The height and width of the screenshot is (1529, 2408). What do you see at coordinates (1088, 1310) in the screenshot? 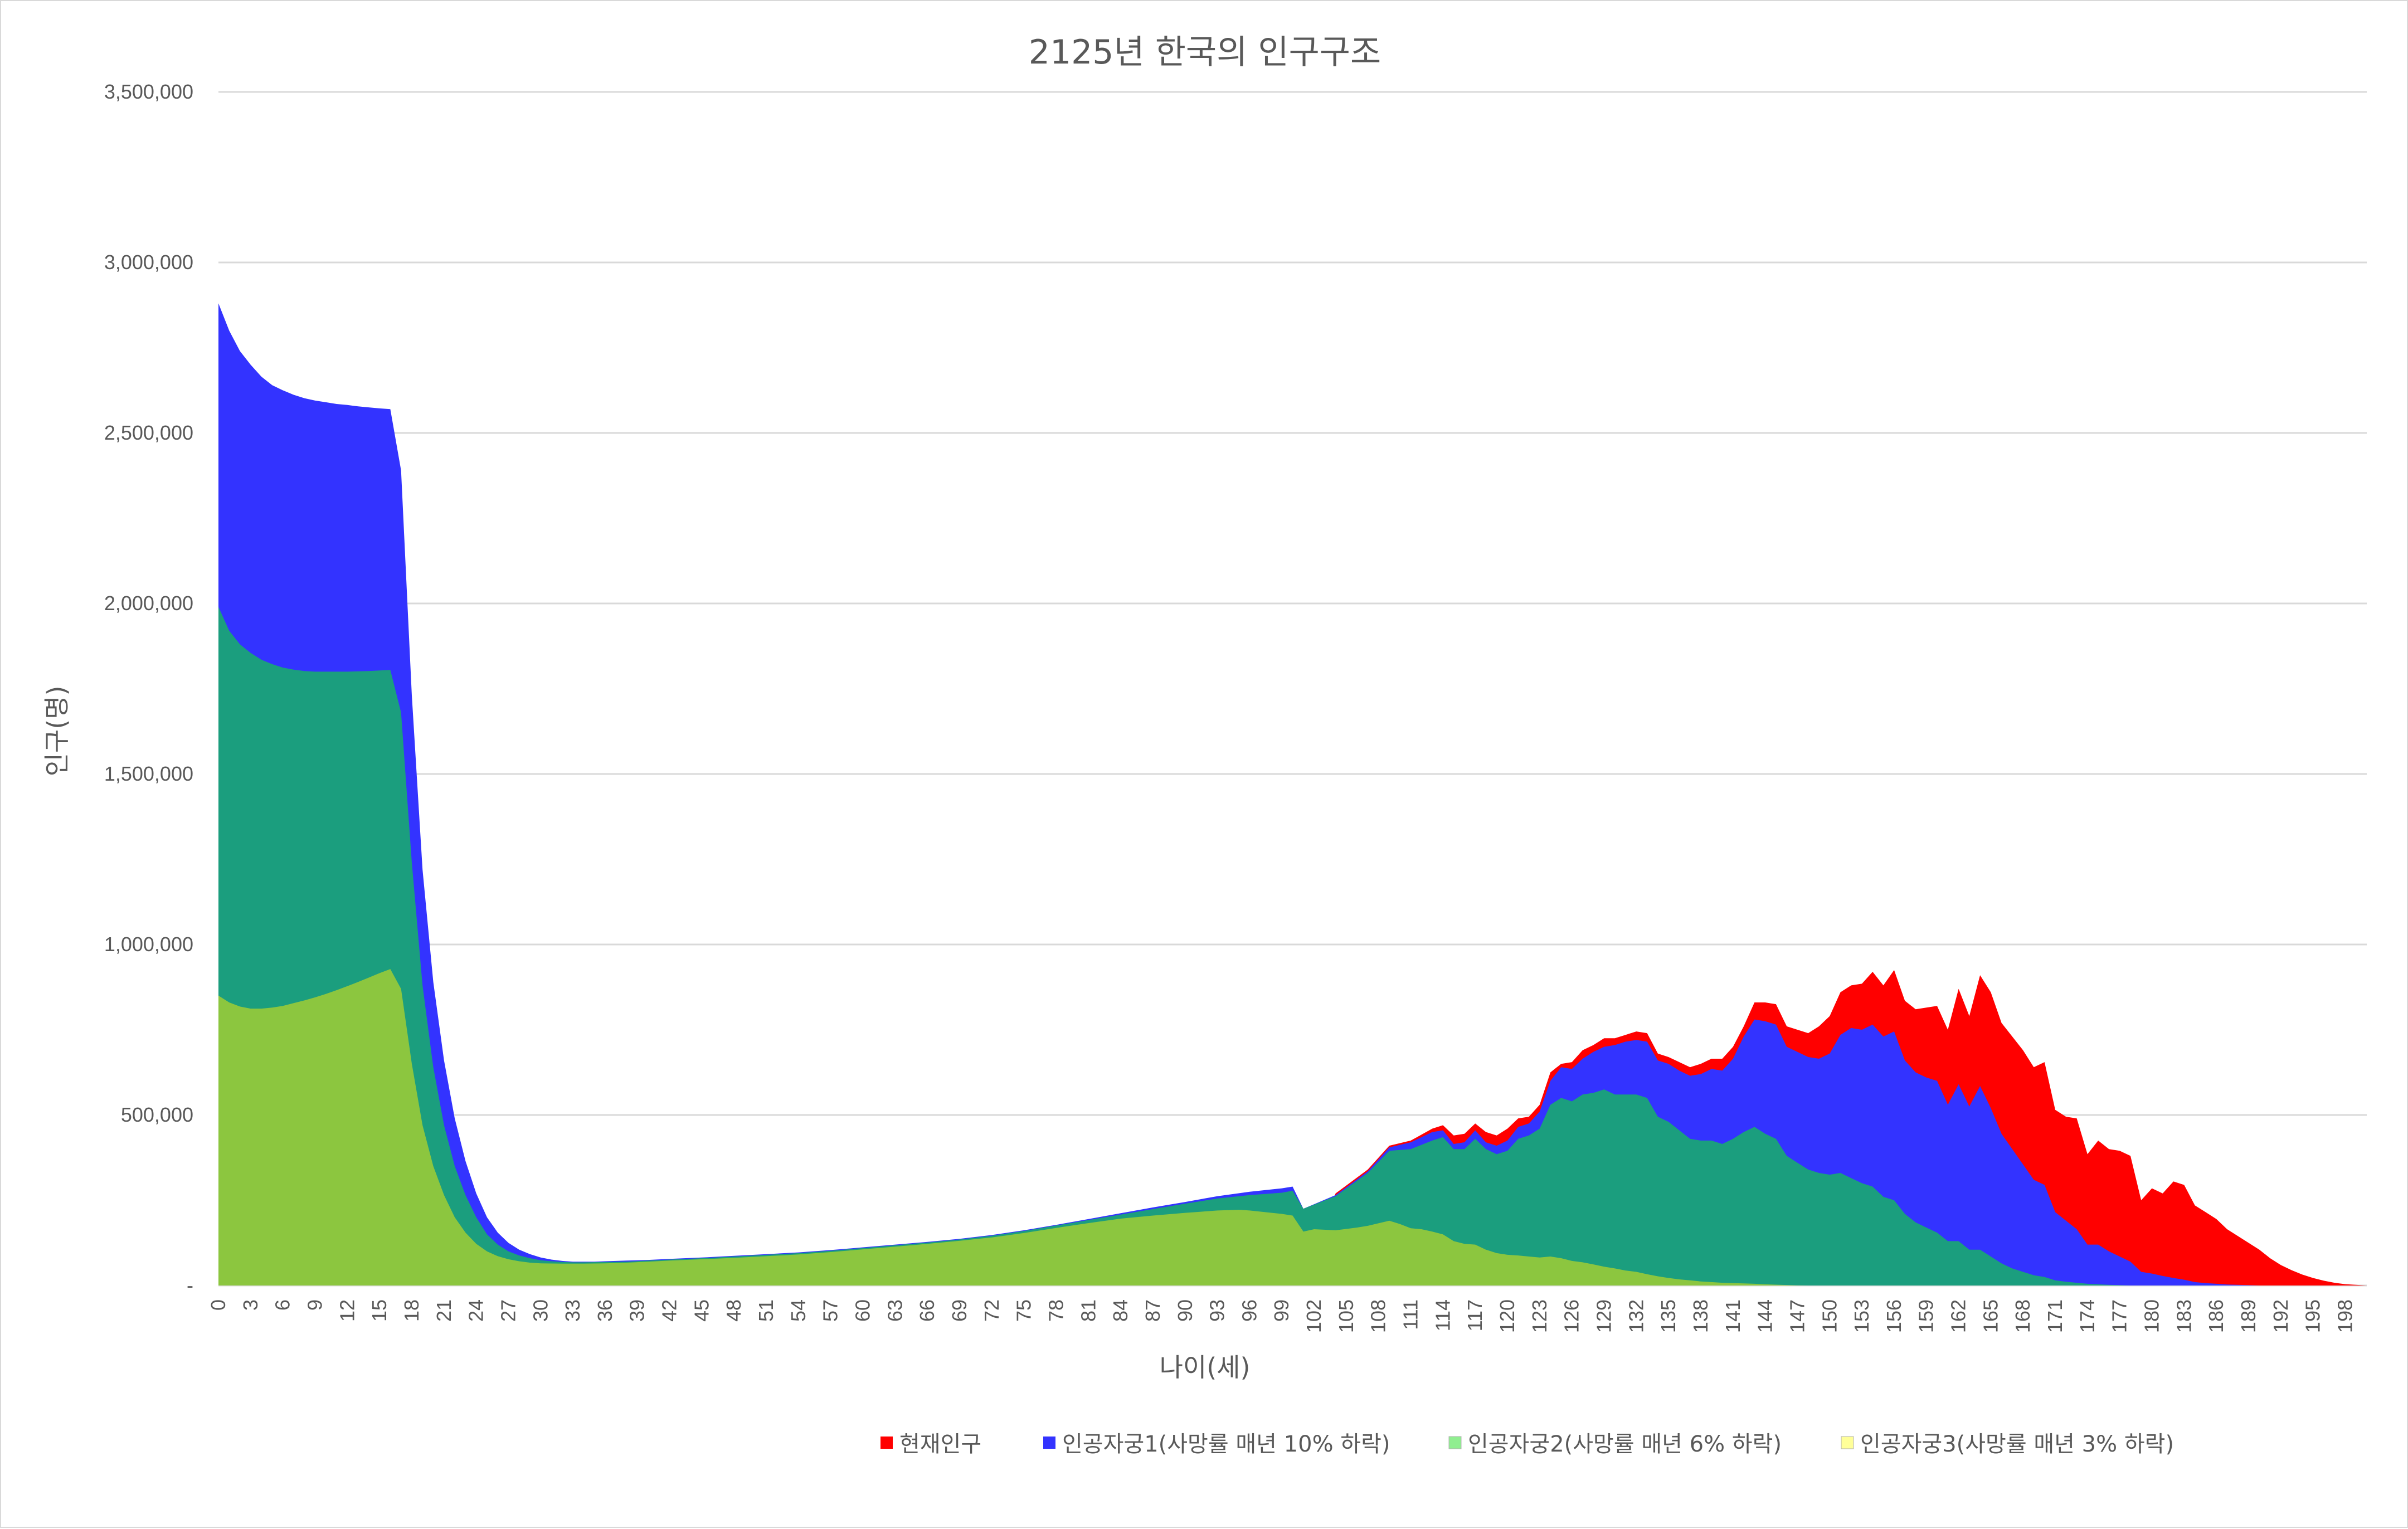
I see `x-tick-label: 81` at bounding box center [1088, 1310].